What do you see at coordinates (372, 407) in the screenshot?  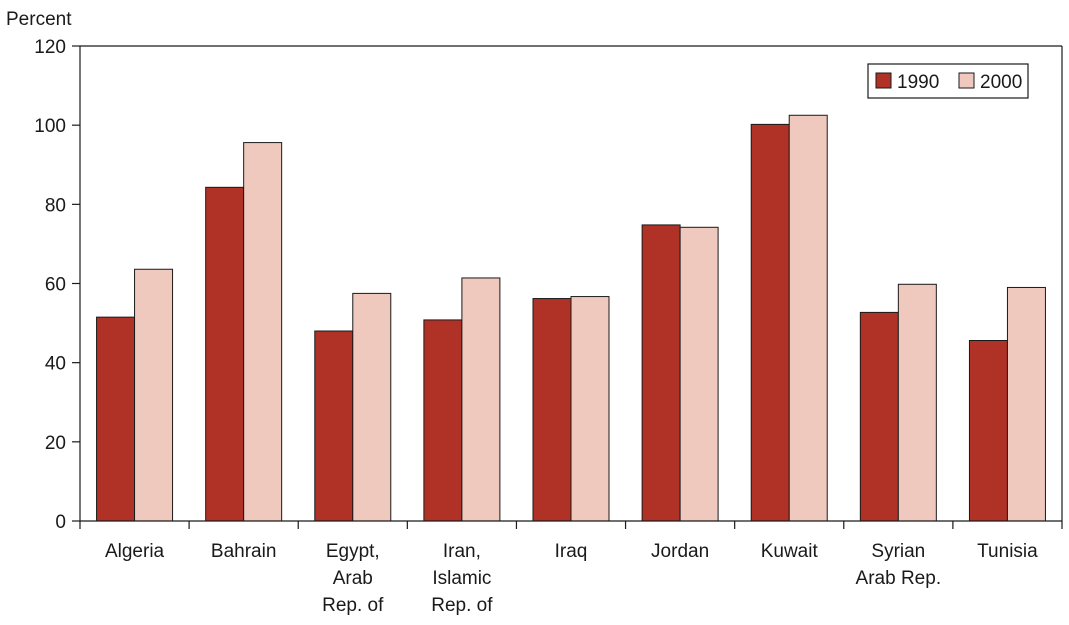 I see `bar-2000-egypt` at bounding box center [372, 407].